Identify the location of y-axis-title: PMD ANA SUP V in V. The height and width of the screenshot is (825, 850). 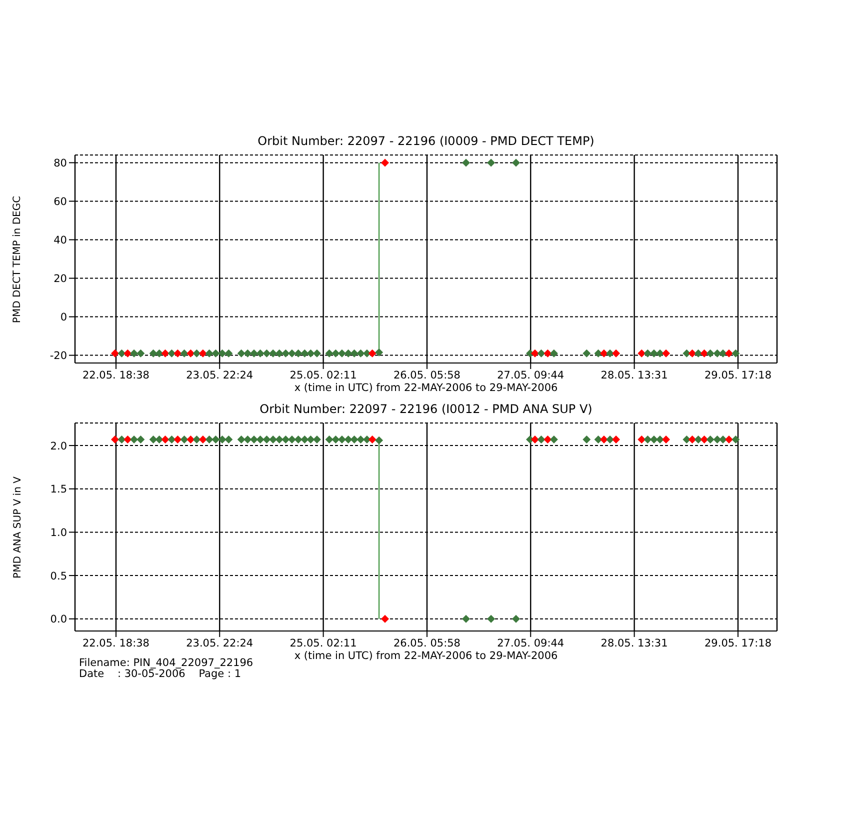
(18, 527).